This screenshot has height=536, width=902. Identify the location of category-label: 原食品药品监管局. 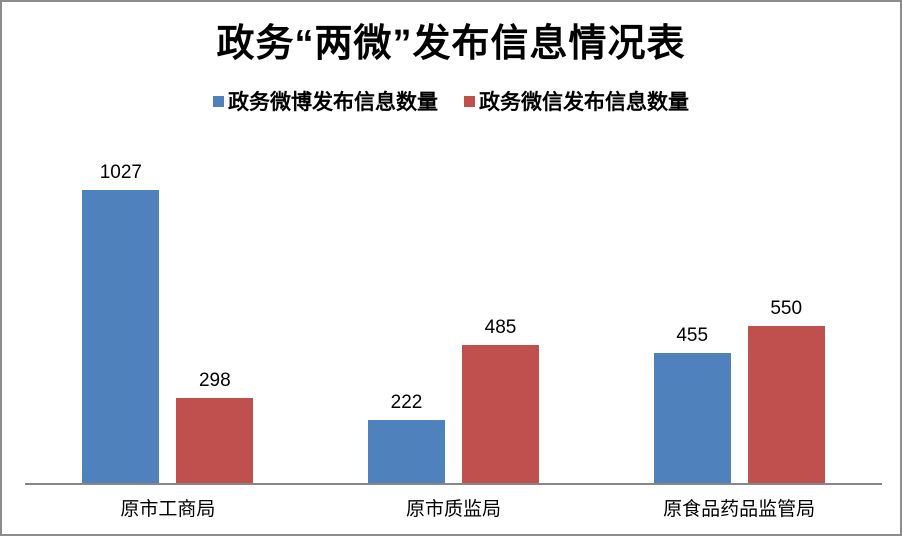
(739, 509).